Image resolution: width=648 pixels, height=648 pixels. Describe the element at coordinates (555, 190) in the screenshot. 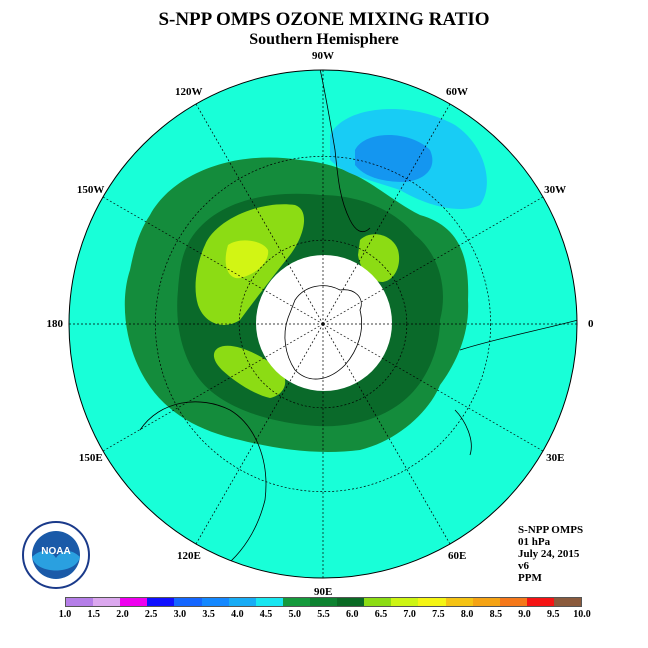

I see `longitude-label: 30W` at that location.